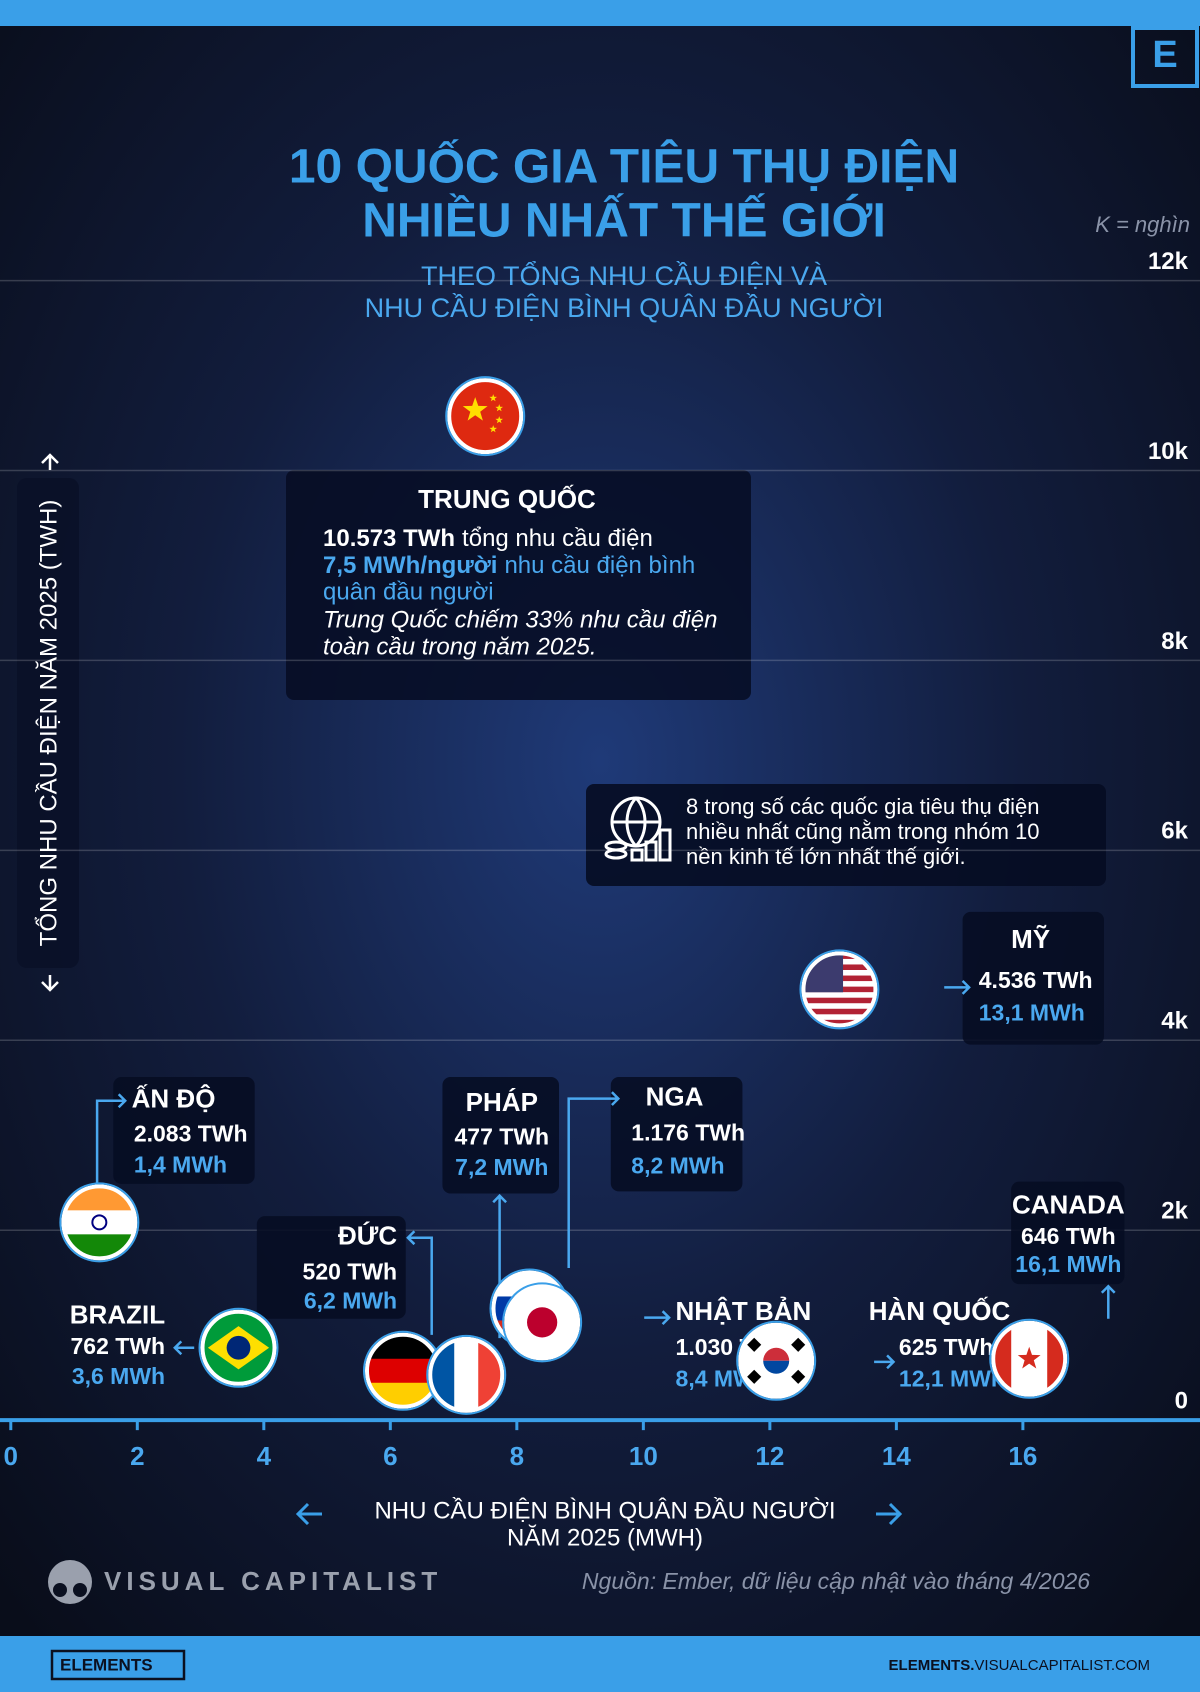  What do you see at coordinates (502, 1137) in the screenshot?
I see `value-label: 477 TWh` at bounding box center [502, 1137].